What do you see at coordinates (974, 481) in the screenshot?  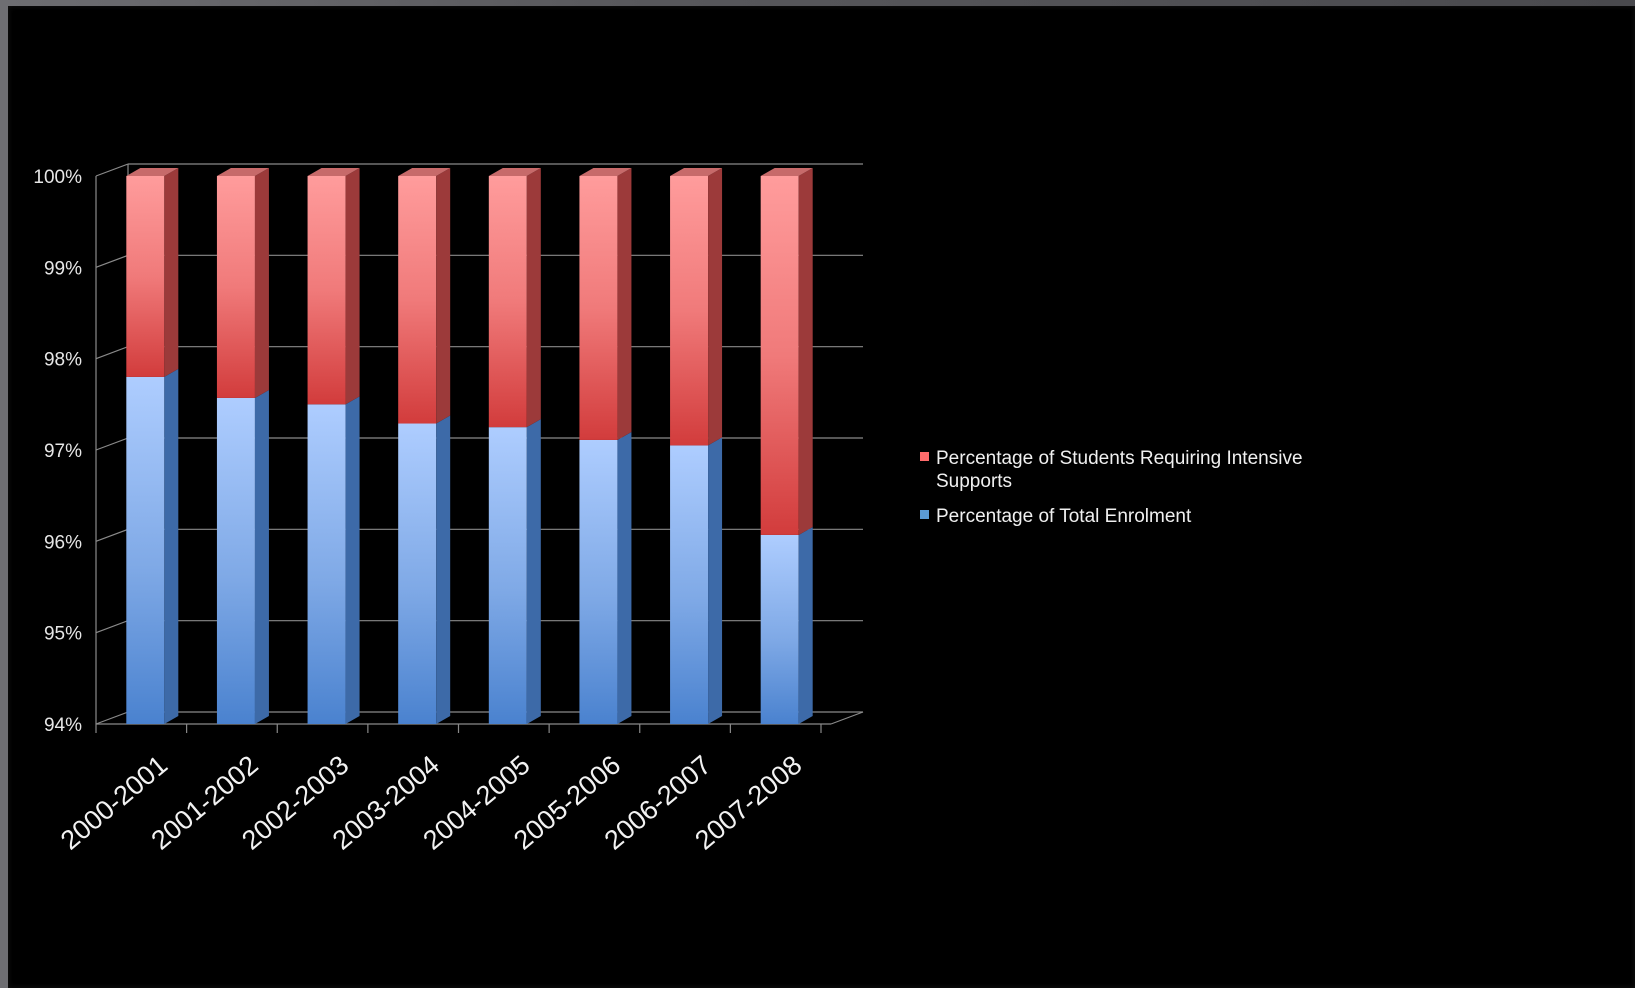 I see `legend-label: Supports` at bounding box center [974, 481].